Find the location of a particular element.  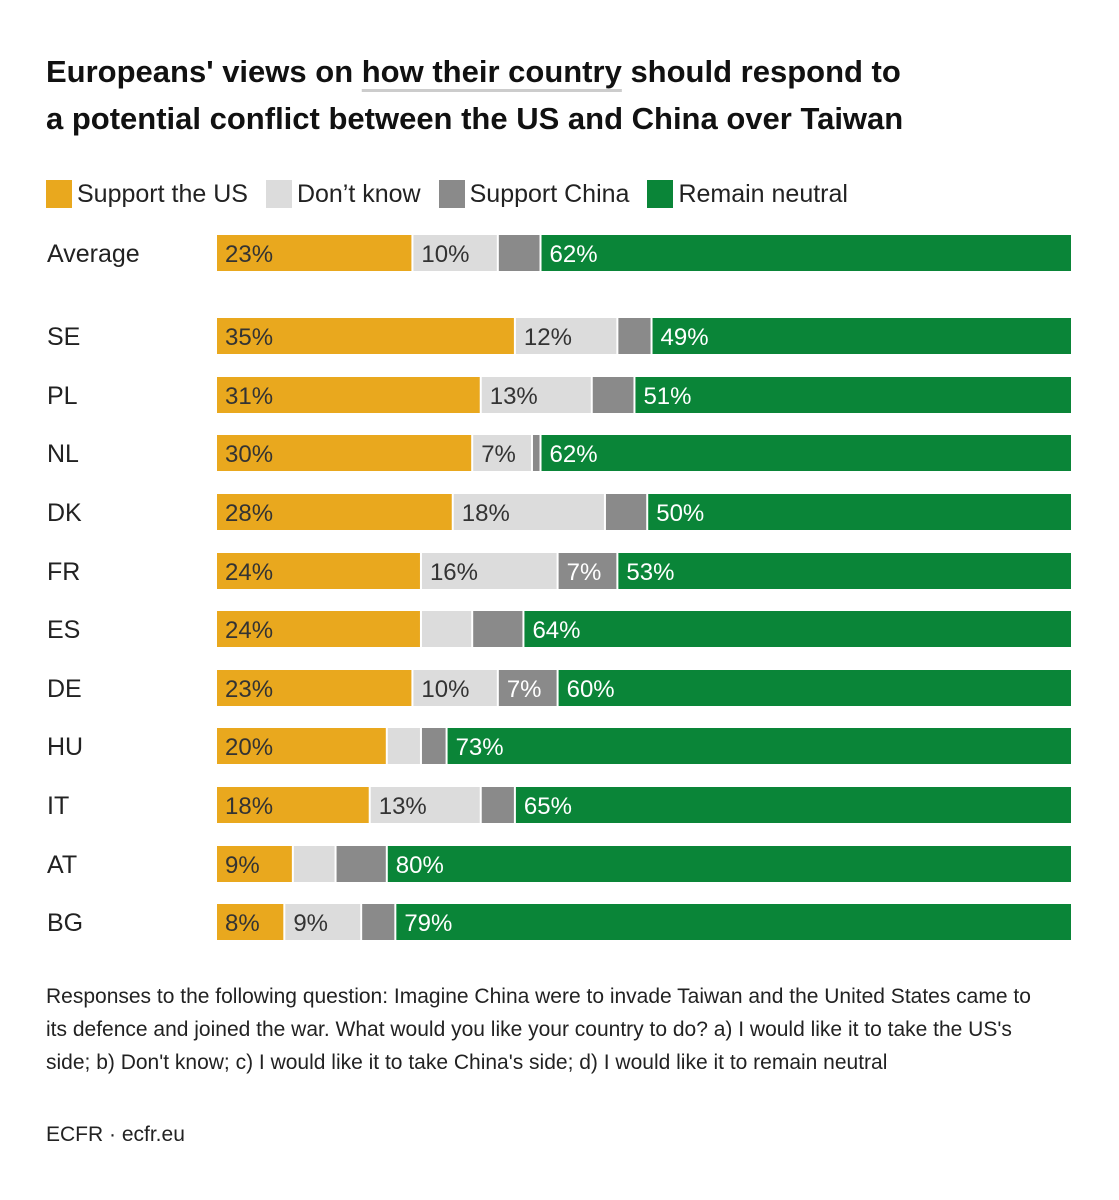

bar-se-don-t-know is located at coordinates (566, 336).